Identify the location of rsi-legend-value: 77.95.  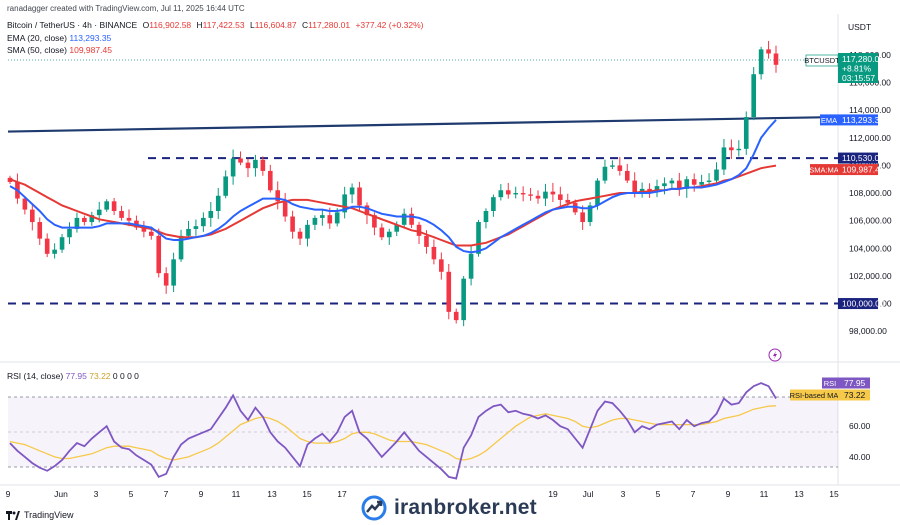
(76, 376).